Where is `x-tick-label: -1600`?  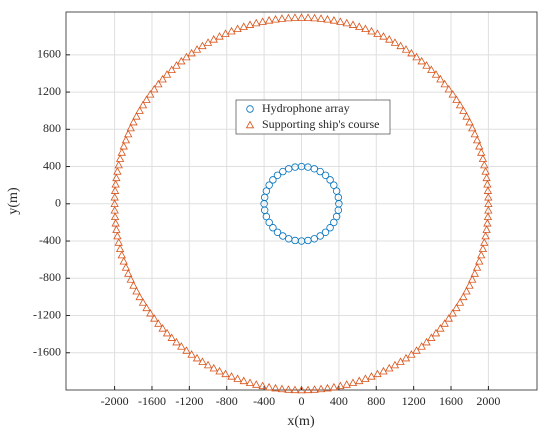 x-tick-label: -1600 is located at coordinates (152, 401).